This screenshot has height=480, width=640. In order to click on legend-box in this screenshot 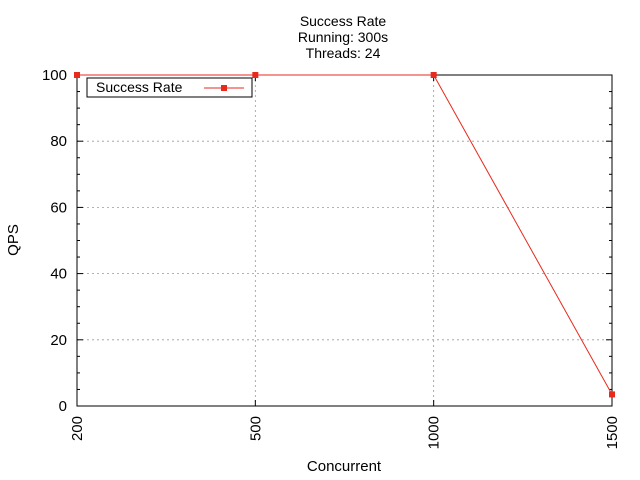, I will do `click(169, 87)`.